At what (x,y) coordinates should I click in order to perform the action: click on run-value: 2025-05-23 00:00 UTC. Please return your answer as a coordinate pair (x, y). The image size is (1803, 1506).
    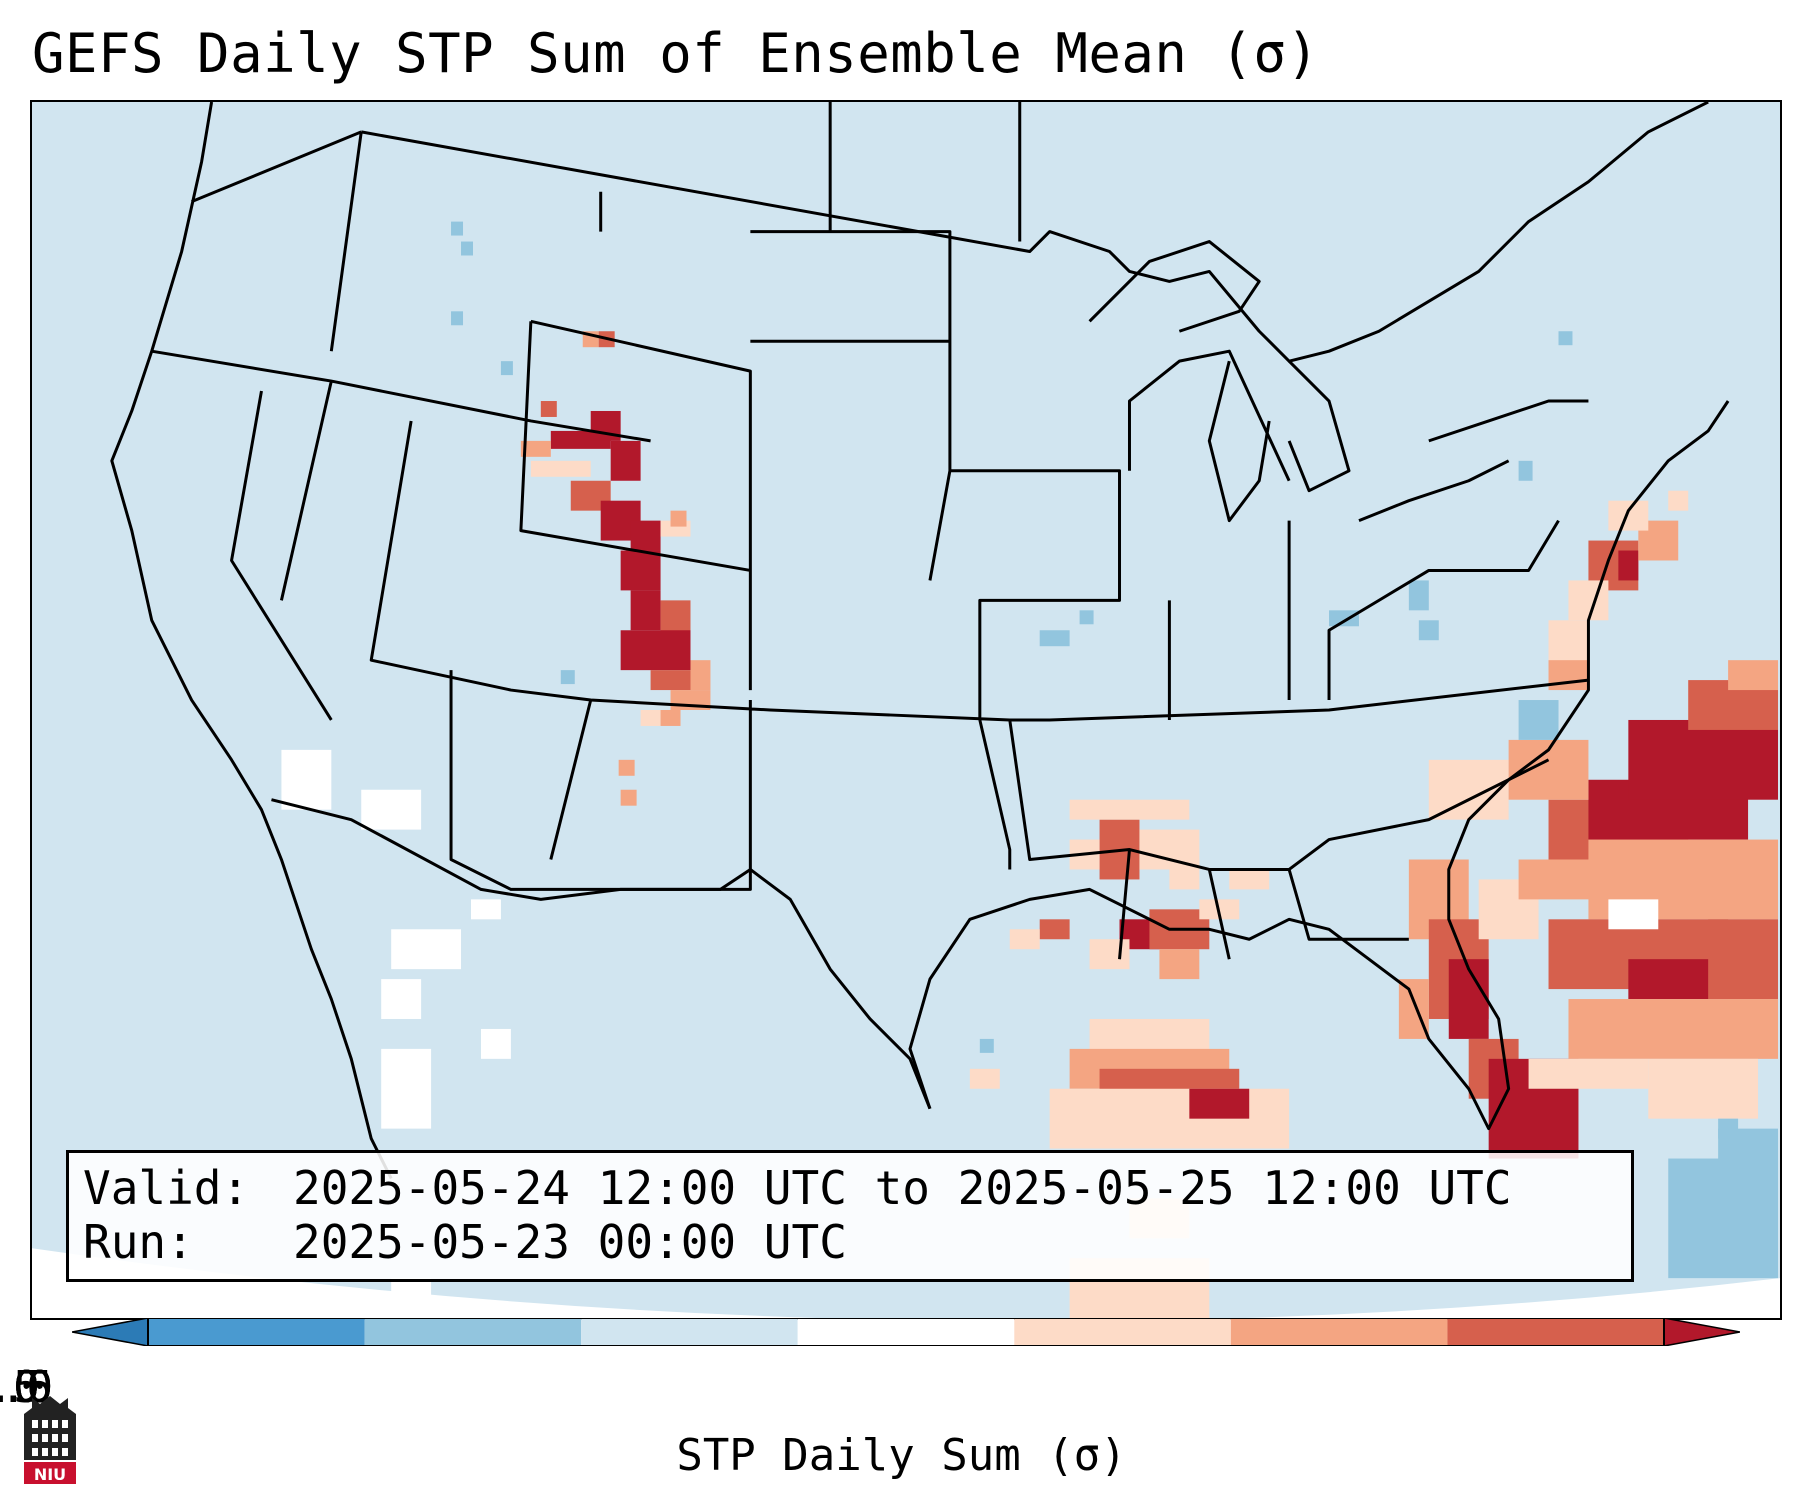
    Looking at the image, I should click on (570, 1242).